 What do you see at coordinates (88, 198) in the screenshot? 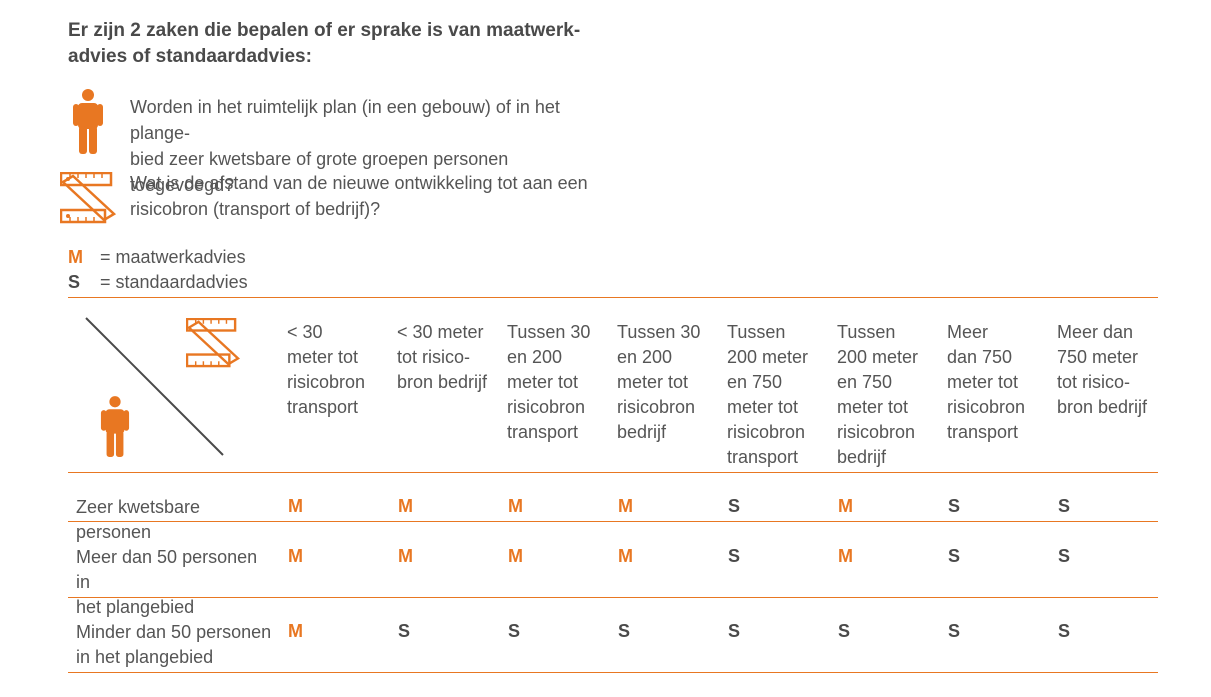
I see `folding-ruler-icon` at bounding box center [88, 198].